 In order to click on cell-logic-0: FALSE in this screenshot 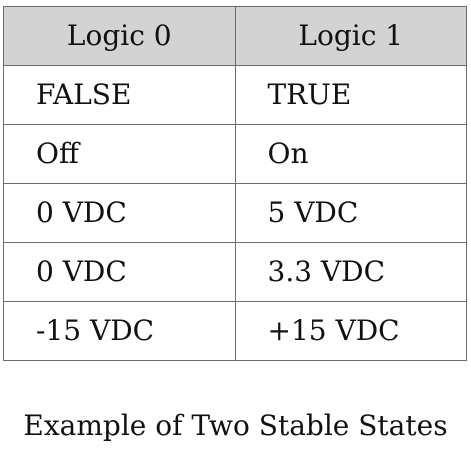, I will do `click(119, 95)`.